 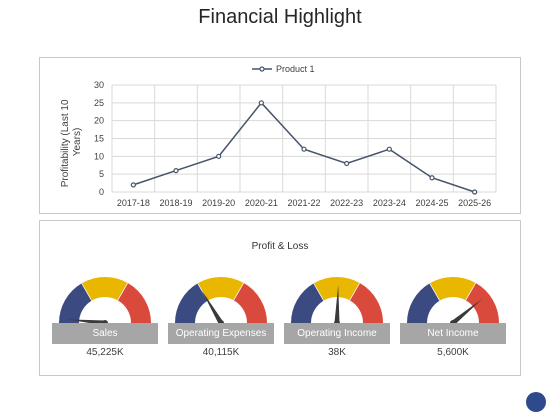 What do you see at coordinates (295, 69) in the screenshot?
I see `legend-label: Product 1` at bounding box center [295, 69].